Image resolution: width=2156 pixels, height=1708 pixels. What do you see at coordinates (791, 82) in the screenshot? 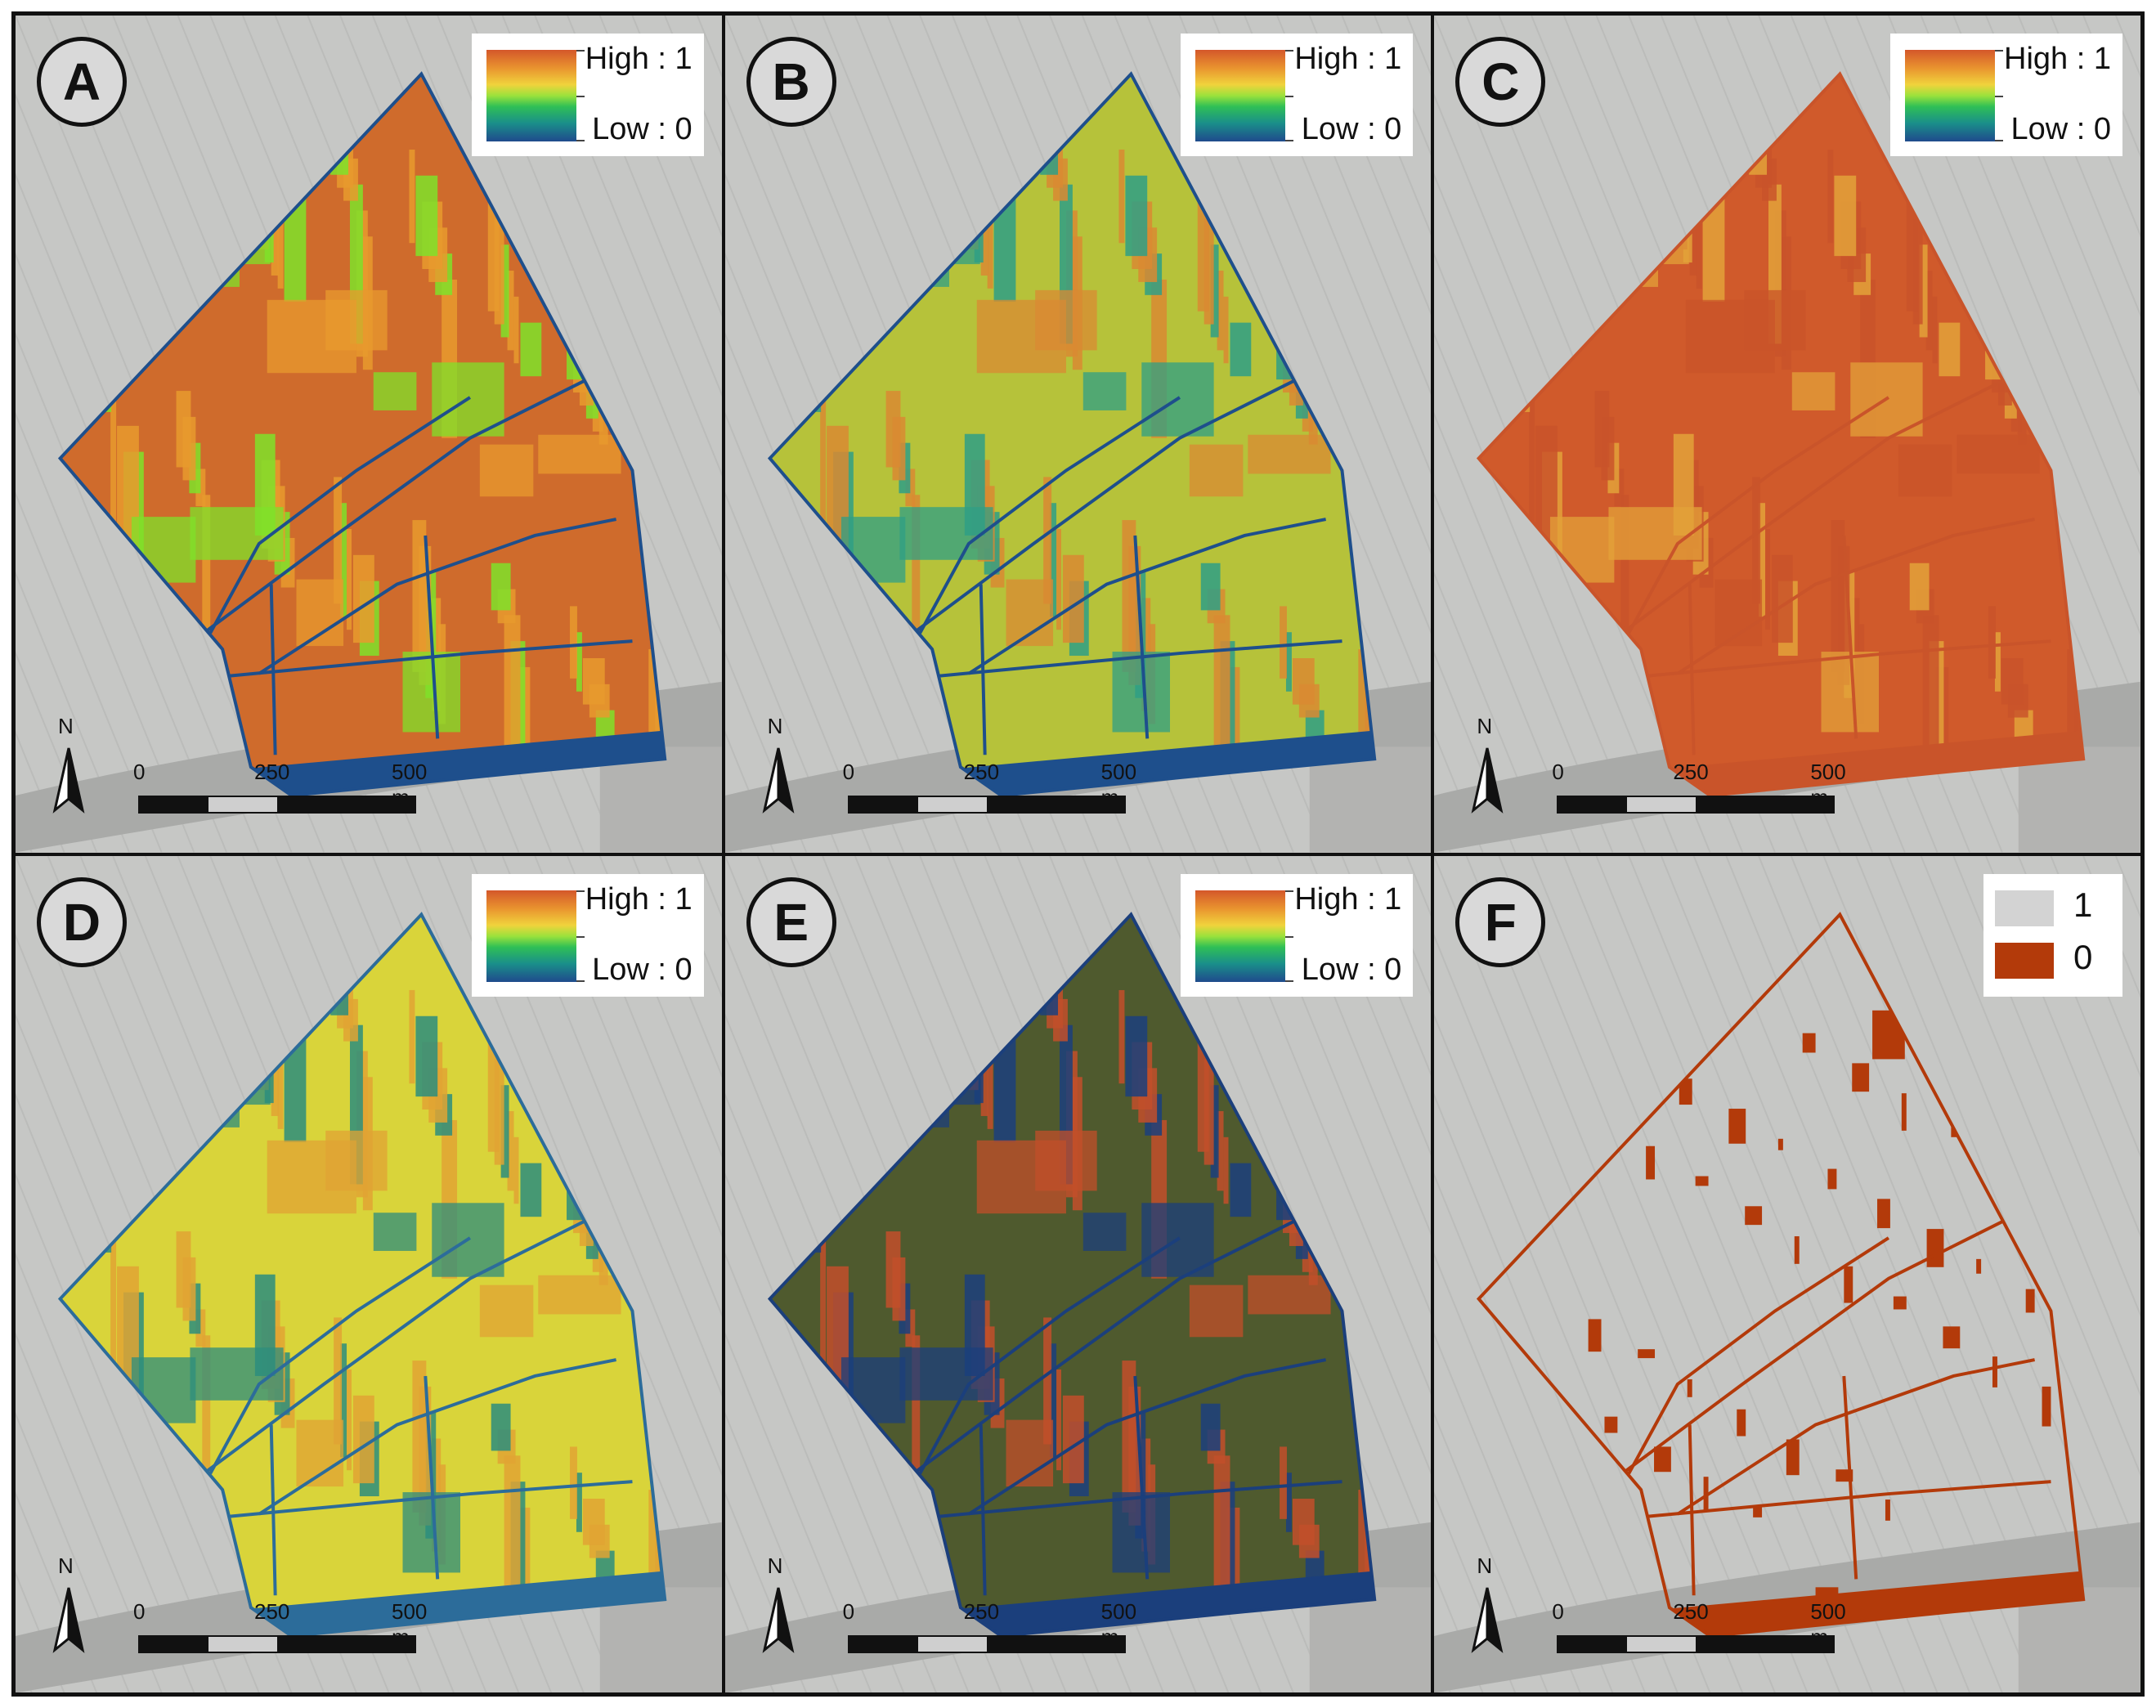
I see `panel-label: B` at bounding box center [791, 82].